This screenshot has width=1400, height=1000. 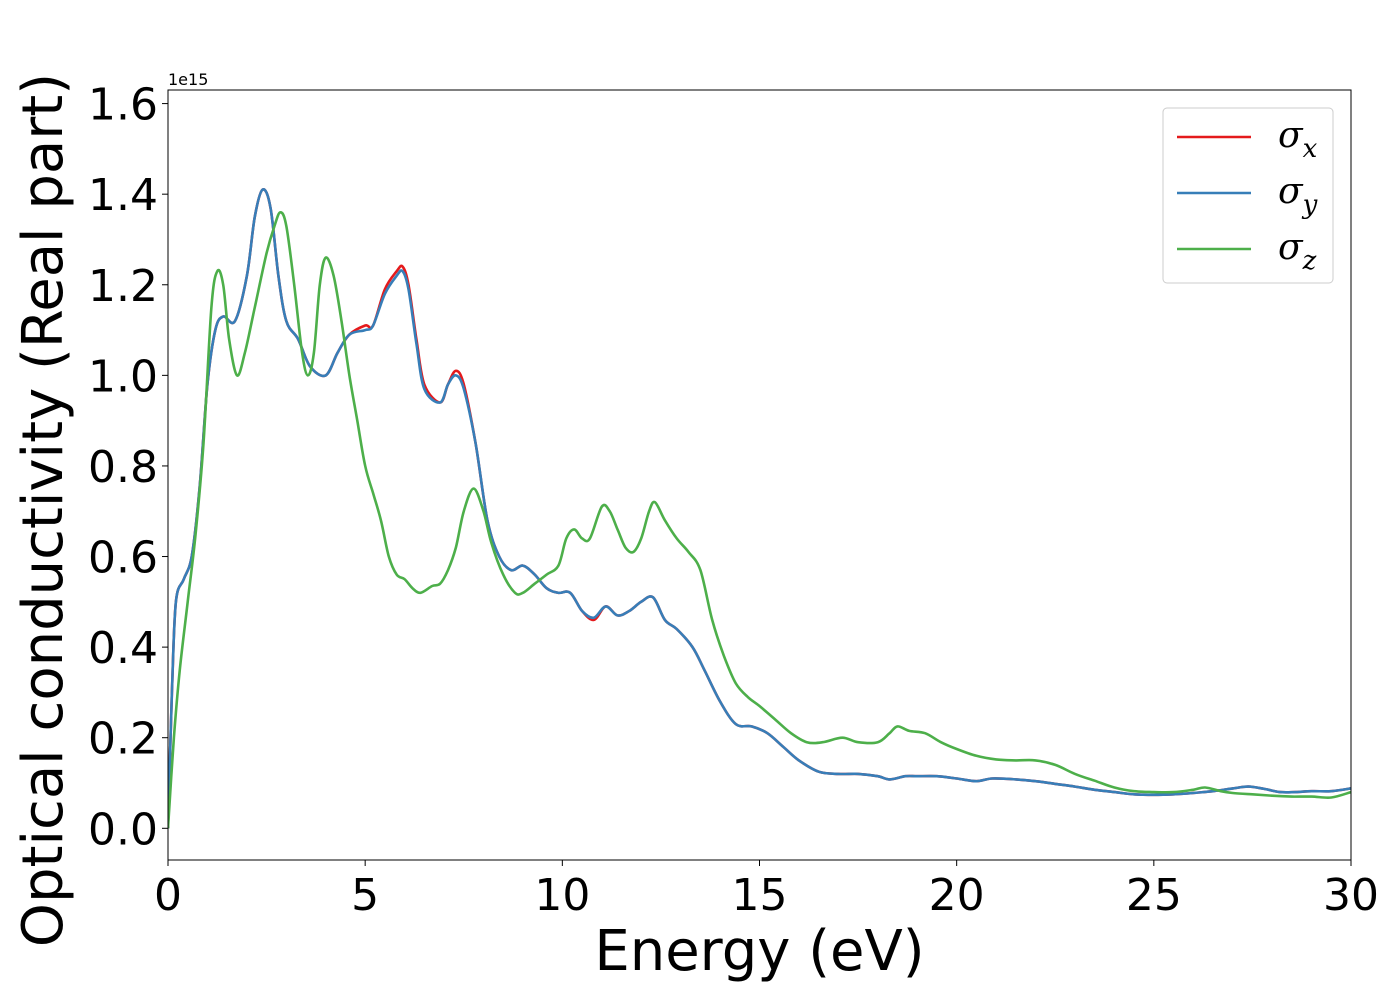 What do you see at coordinates (562, 895) in the screenshot?
I see `x-tick-label: 10` at bounding box center [562, 895].